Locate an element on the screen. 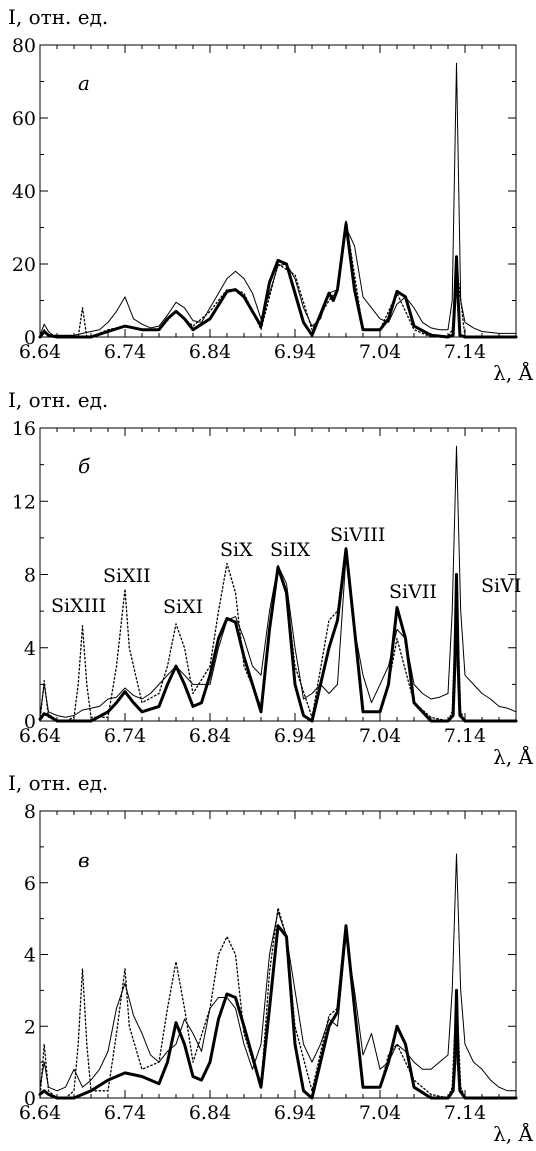  panel-2-annotation-SiVI: SiVI is located at coordinates (501, 586).